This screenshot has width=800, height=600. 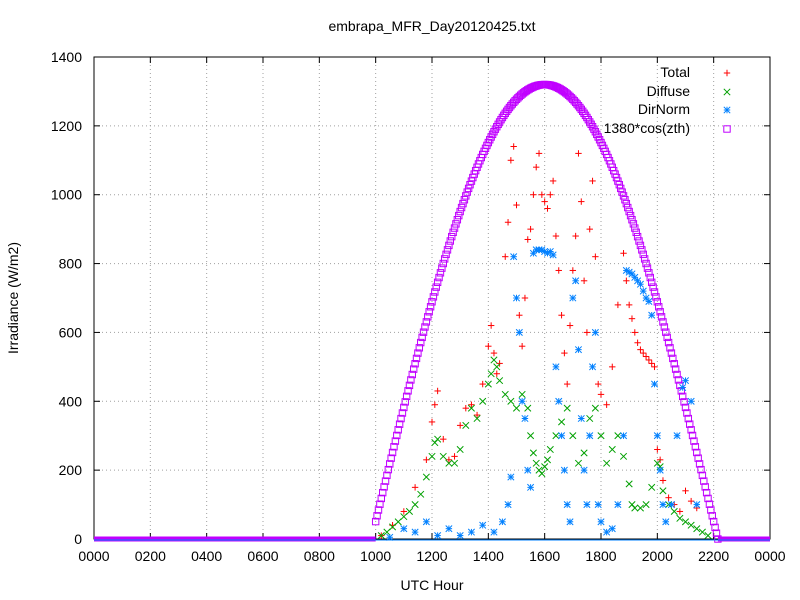 What do you see at coordinates (544, 556) in the screenshot?
I see `x-tick-label: 1600` at bounding box center [544, 556].